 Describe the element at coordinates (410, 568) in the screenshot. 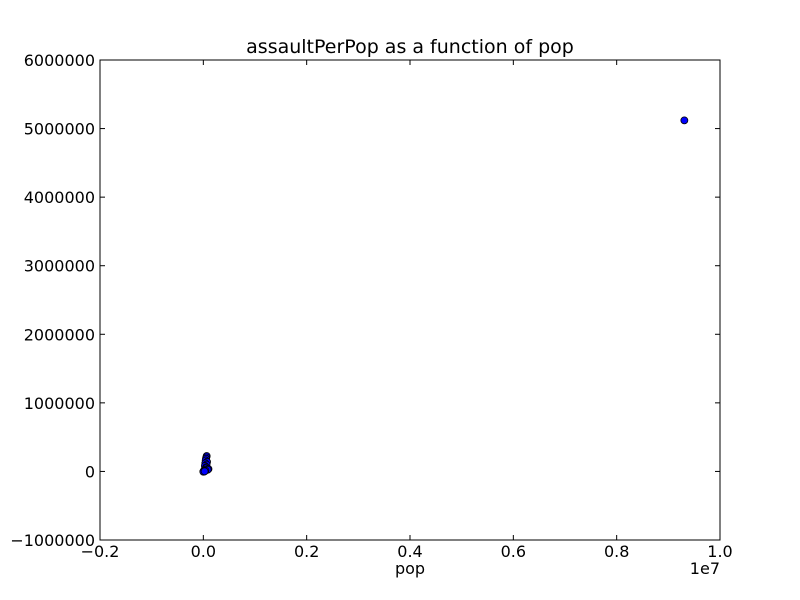

I see `x-axis-label: pop` at that location.